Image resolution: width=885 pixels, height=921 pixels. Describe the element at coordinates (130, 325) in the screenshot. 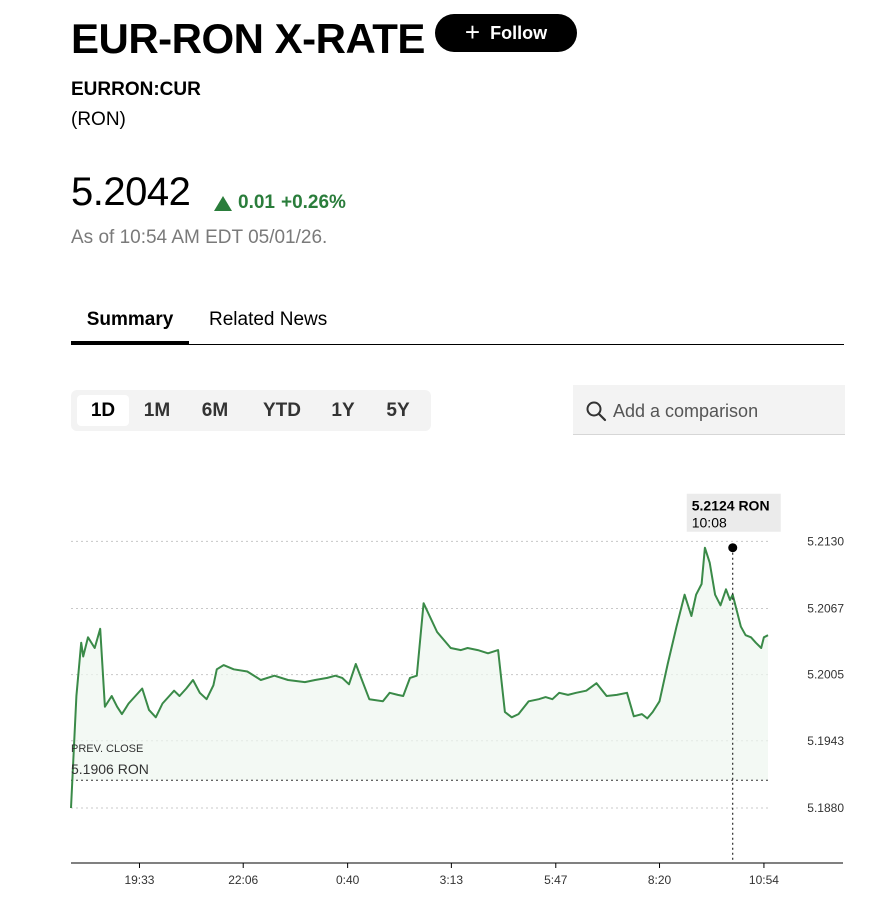

I see `tab-summary: Summary` at that location.